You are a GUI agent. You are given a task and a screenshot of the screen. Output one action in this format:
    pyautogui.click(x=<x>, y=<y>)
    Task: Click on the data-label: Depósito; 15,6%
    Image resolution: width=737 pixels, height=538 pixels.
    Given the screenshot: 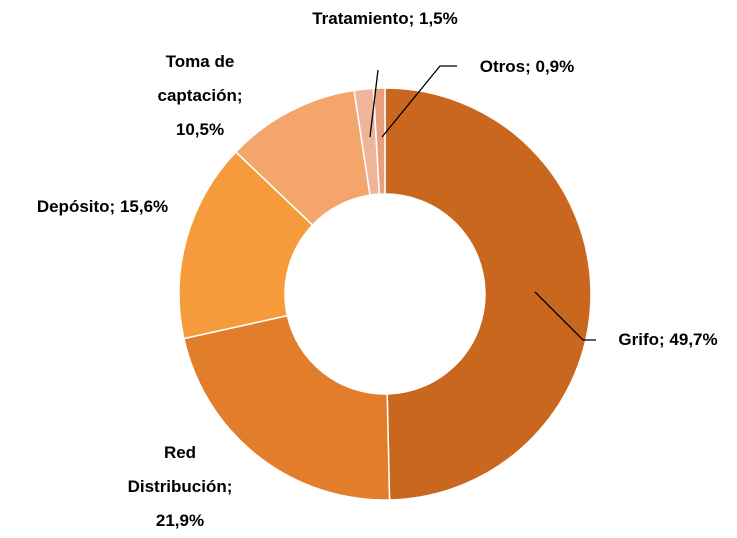 What is the action you would take?
    pyautogui.click(x=102, y=207)
    